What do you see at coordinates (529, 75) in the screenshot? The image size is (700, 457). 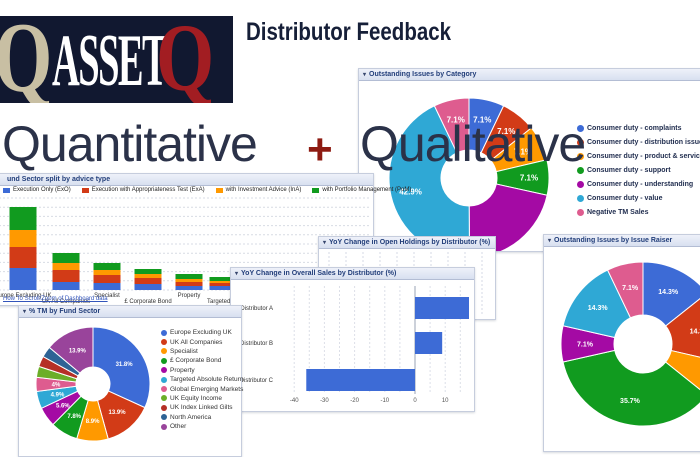 I see `window-titlebar: ▾ Outstanding Issues by Category` at bounding box center [529, 75].